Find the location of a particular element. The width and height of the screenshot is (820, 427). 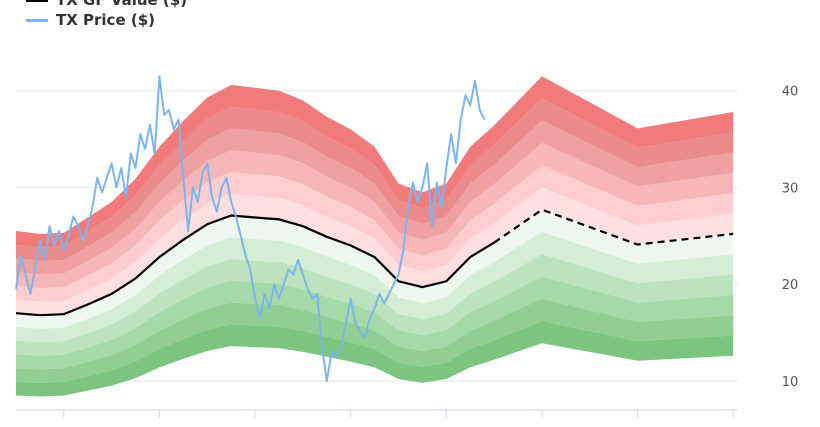

y-tick-label-30: 30 is located at coordinates (790, 188).